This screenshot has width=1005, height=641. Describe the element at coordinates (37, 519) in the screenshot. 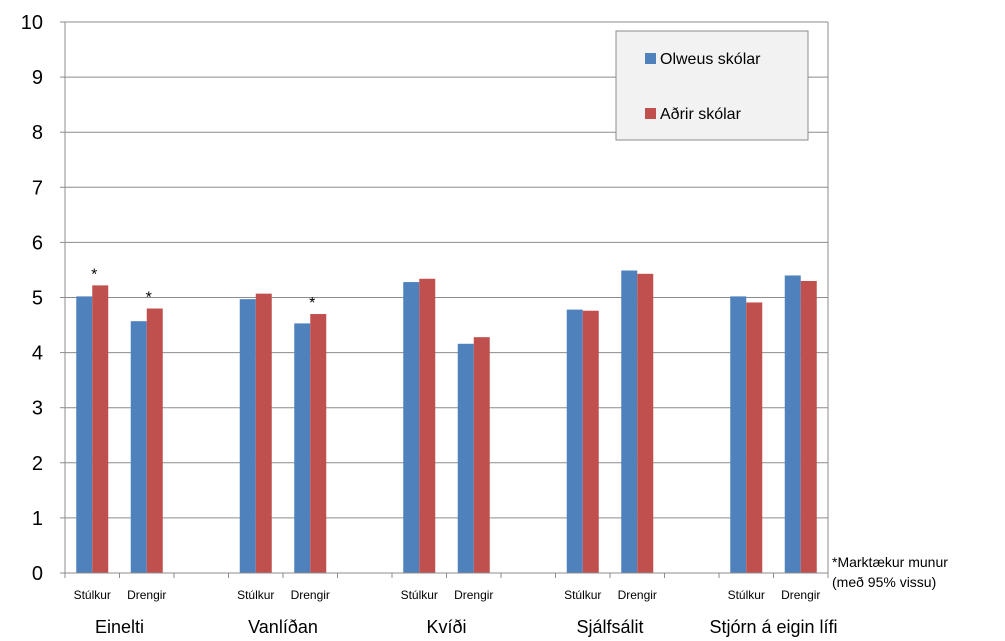

I see `y-tick-label: 1` at that location.